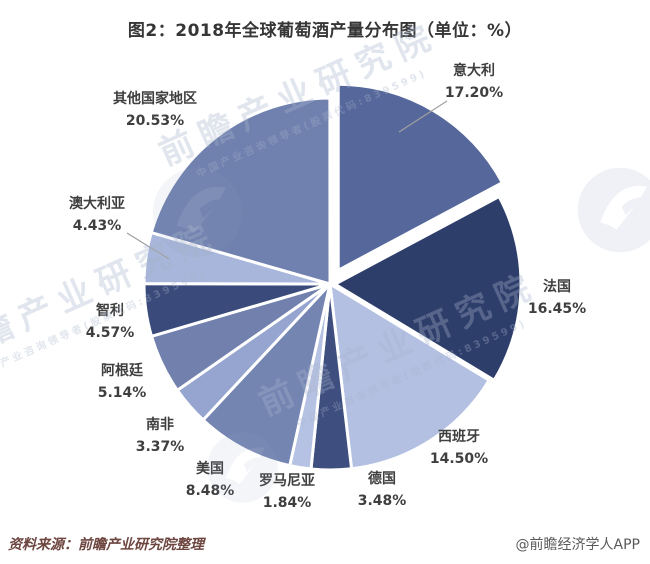  I want to click on slice-label-5: 美国 8.48%, so click(210, 480).